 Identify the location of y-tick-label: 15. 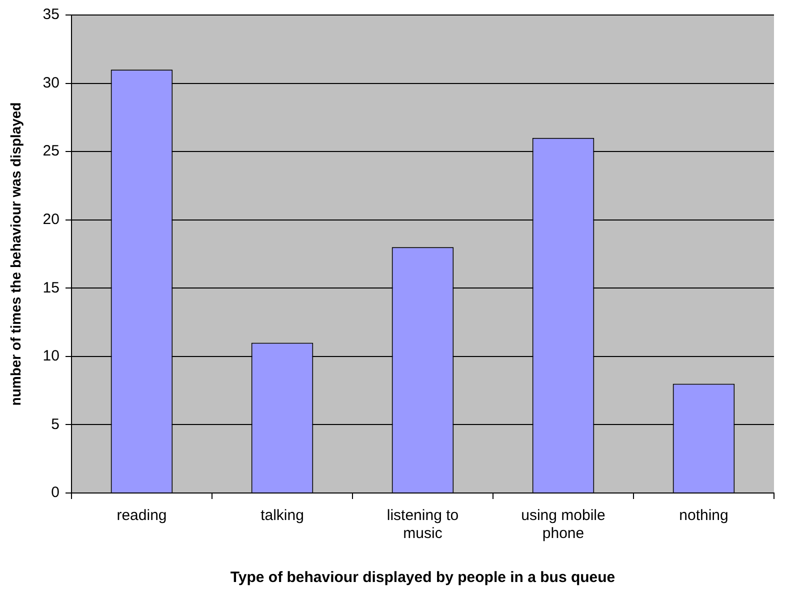
(51, 287).